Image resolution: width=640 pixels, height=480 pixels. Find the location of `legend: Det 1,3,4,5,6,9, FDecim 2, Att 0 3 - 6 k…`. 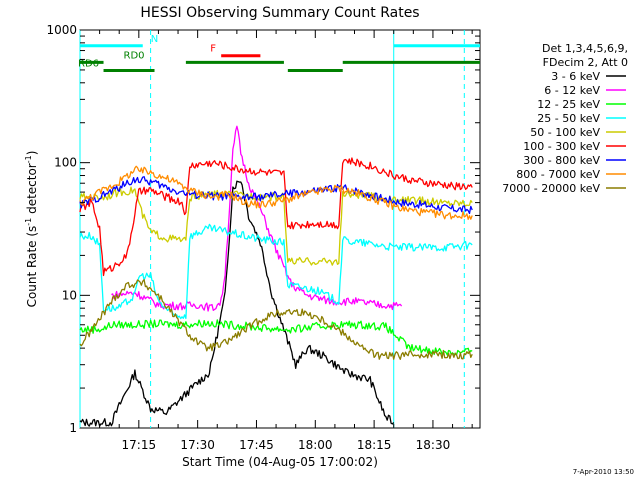

legend: Det 1,3,4,5,6,9, FDecim 2, Att 0 3 - 6 k… is located at coordinates (565, 118).